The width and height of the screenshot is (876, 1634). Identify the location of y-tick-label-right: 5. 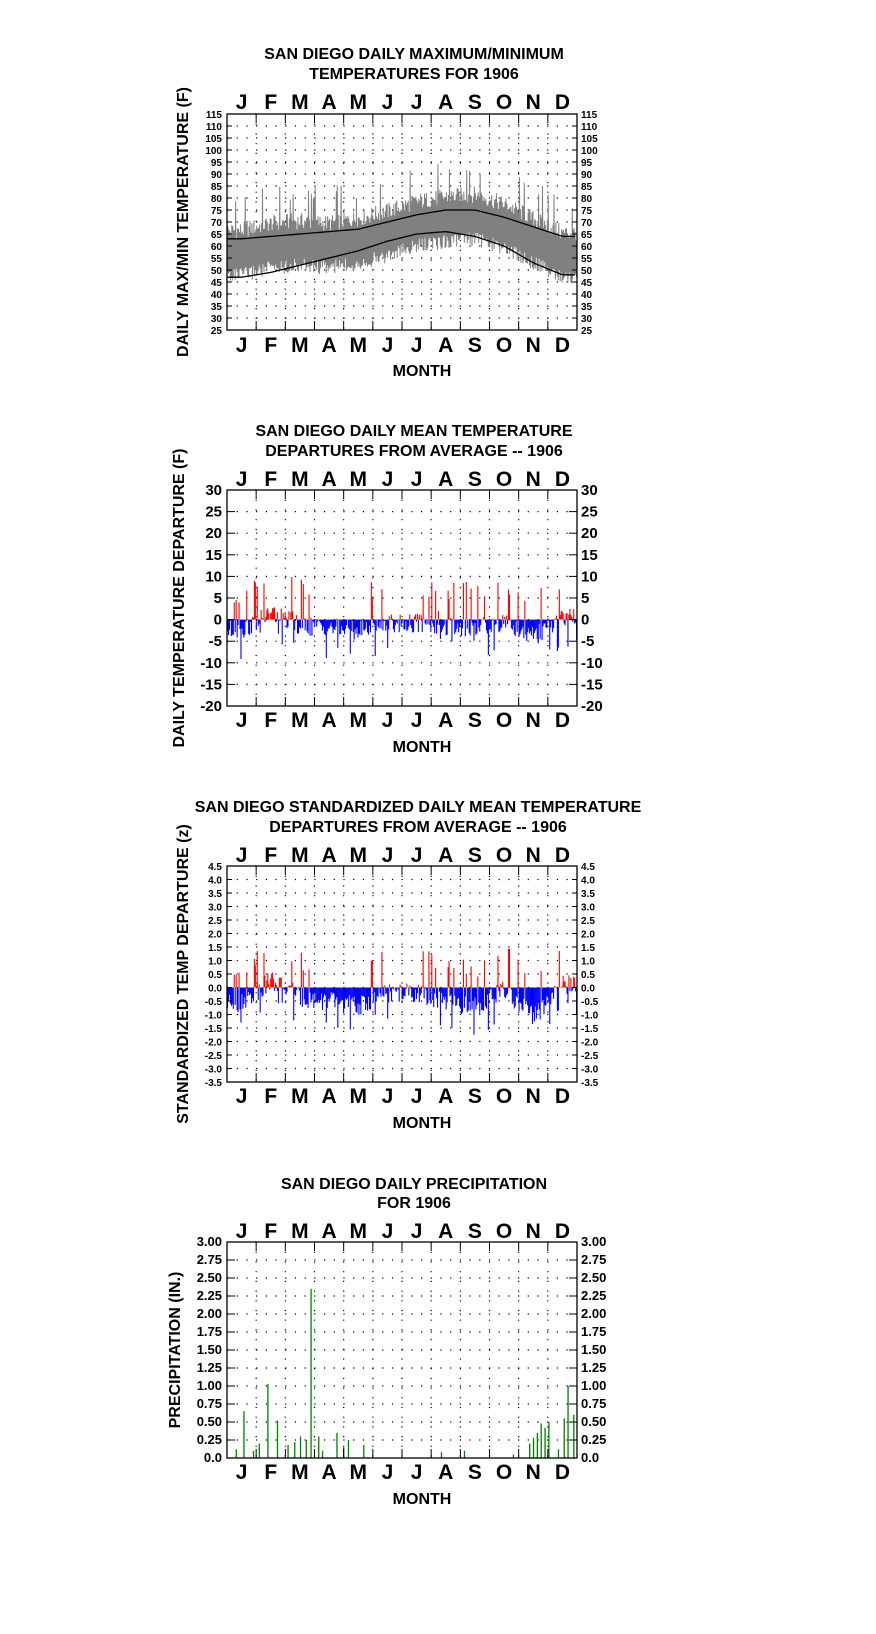
(585, 598).